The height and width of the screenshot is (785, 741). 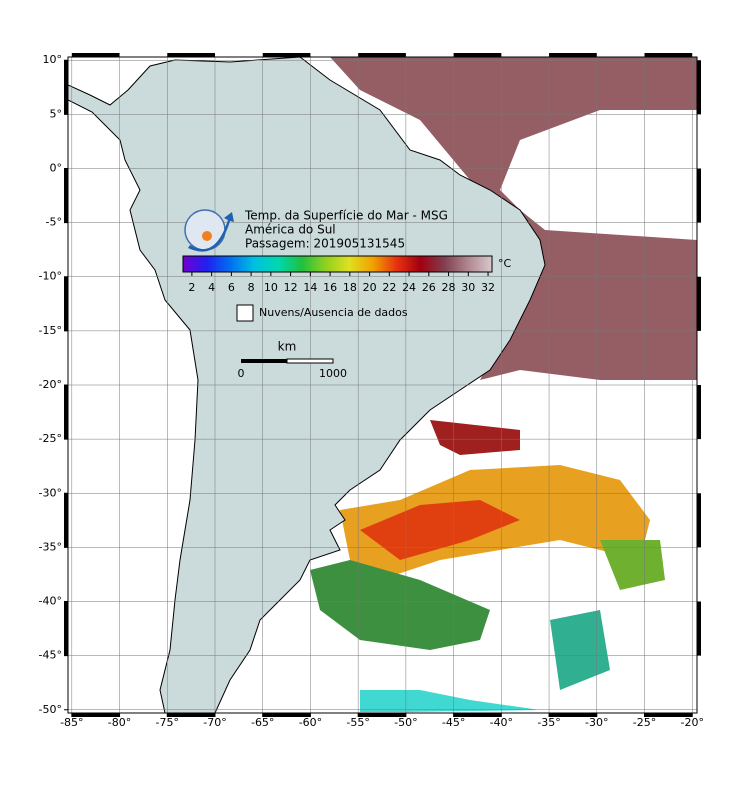 I want to click on colorbar-ticks: 2 4 6 8 10 12 14 16 18 20 22 24 26 28 30 32, so click(x=341, y=283).